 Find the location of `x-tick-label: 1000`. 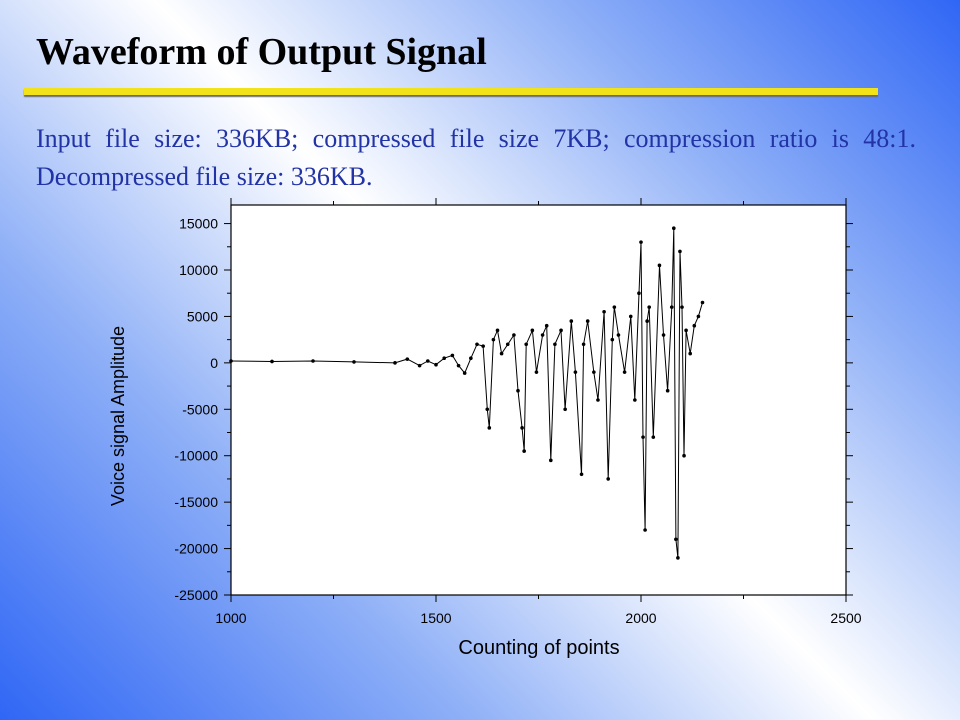

x-tick-label: 1000 is located at coordinates (230, 618).